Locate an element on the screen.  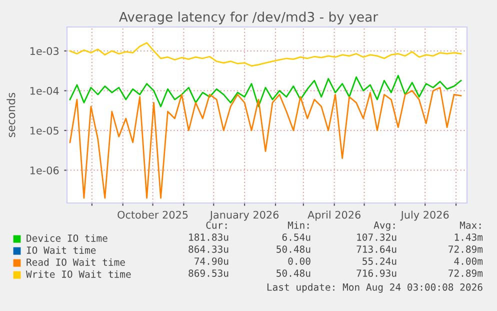
text: 869.53u is located at coordinates (208, 273).